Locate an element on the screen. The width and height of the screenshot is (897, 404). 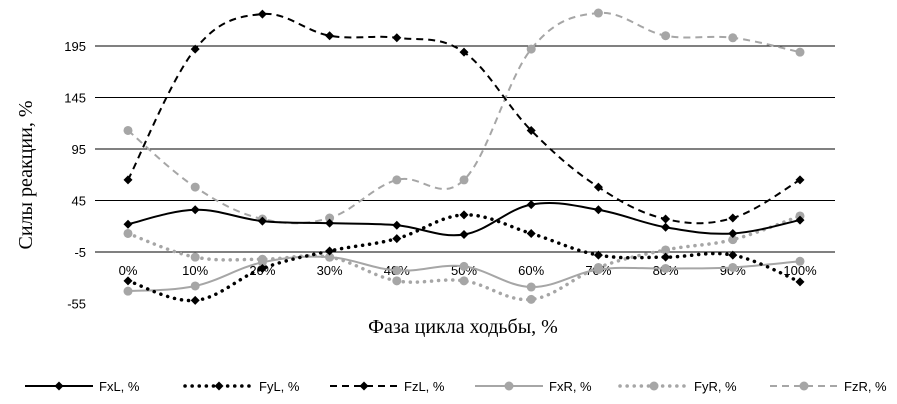
y-tick-label: 95 is located at coordinates (79, 149).